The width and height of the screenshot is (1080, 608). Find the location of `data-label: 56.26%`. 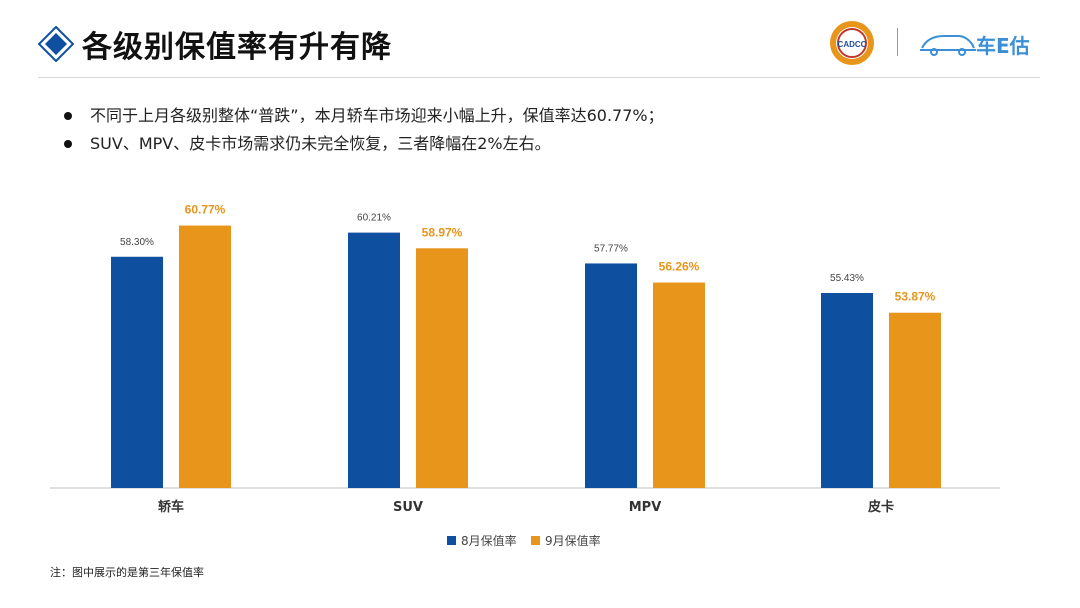

data-label: 56.26% is located at coordinates (679, 267).